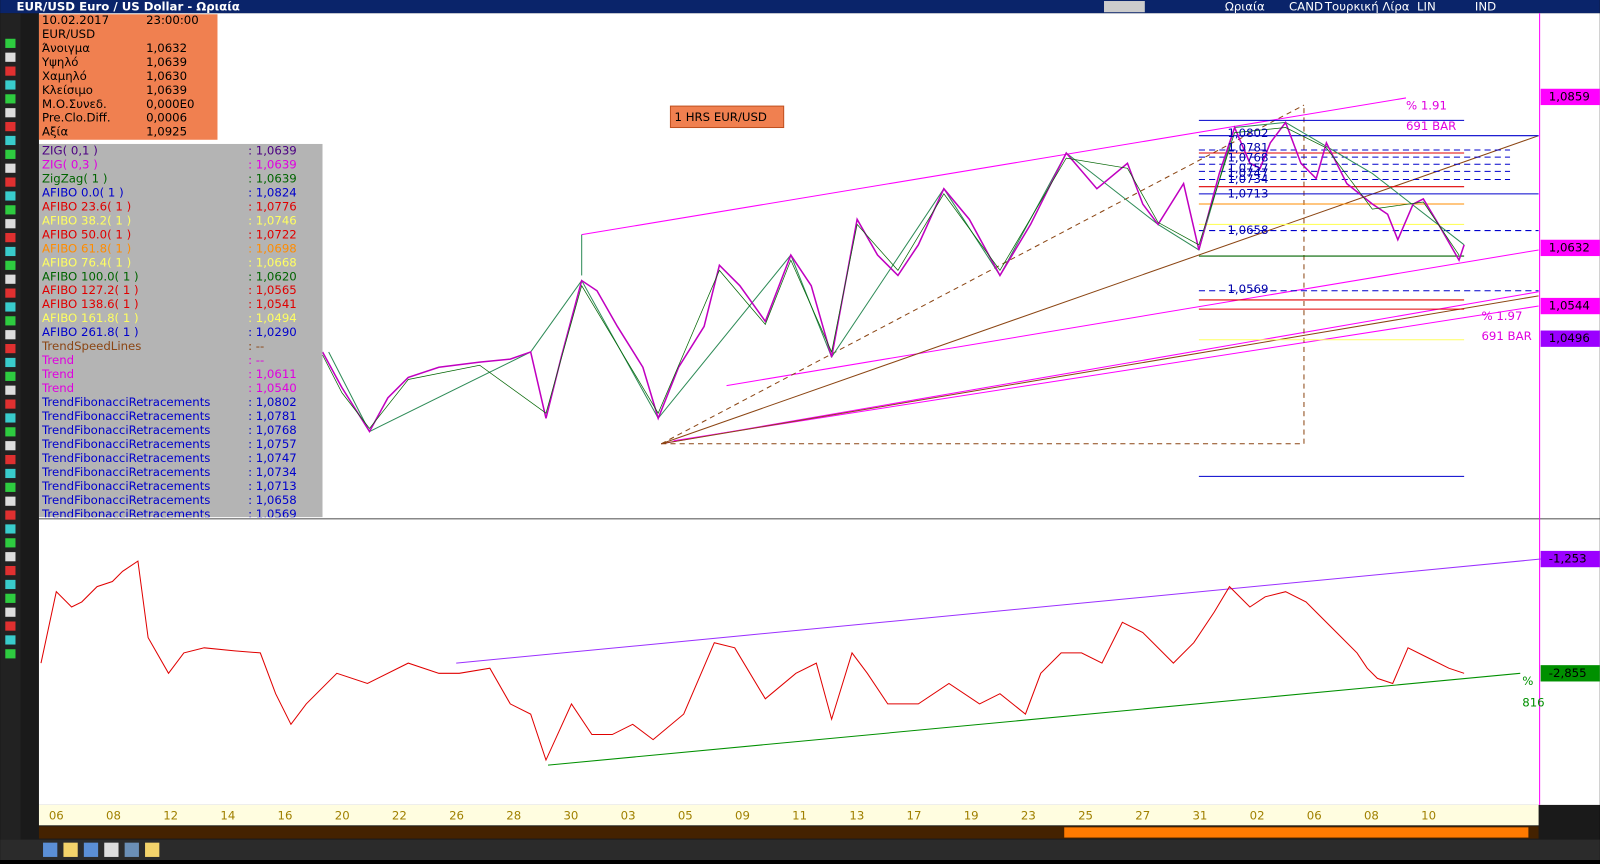 Image resolution: width=1600 pixels, height=864 pixels. I want to click on left-toolbar, so click(10, 426).